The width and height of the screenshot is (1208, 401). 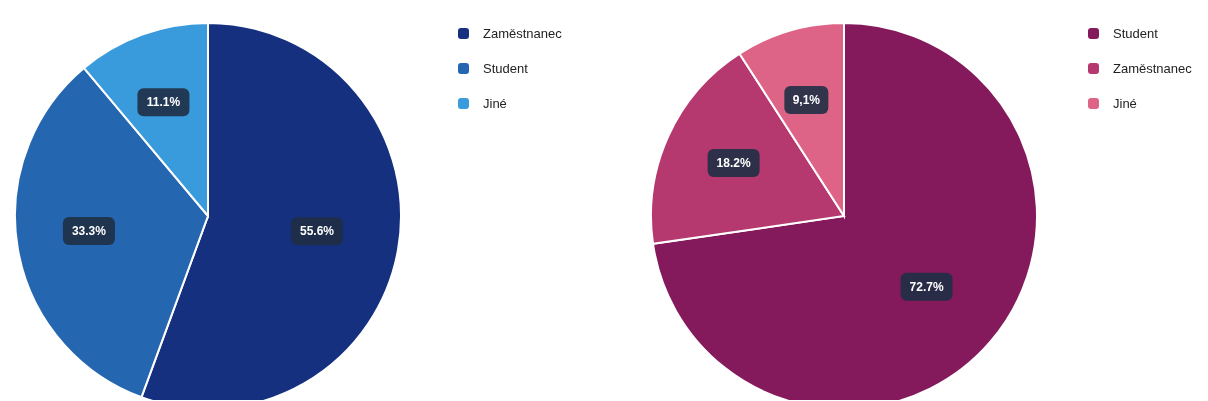 I want to click on data-label: 55.6%, so click(x=317, y=231).